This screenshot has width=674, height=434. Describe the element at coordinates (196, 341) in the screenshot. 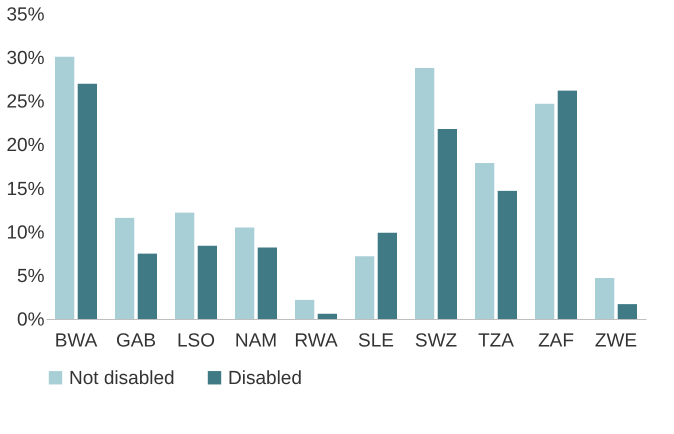

I see `x-tick-label: LSO` at that location.